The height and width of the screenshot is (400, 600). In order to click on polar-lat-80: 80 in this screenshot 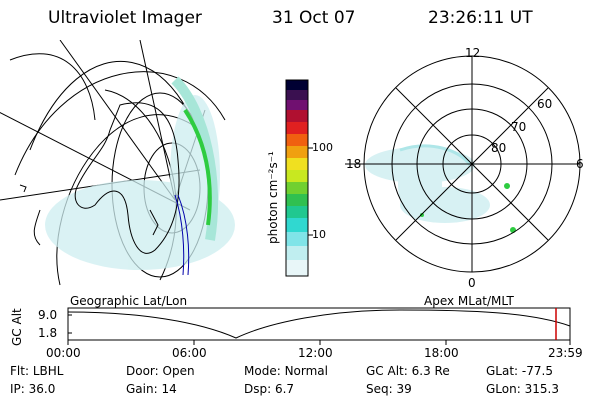, I will do `click(499, 148)`.